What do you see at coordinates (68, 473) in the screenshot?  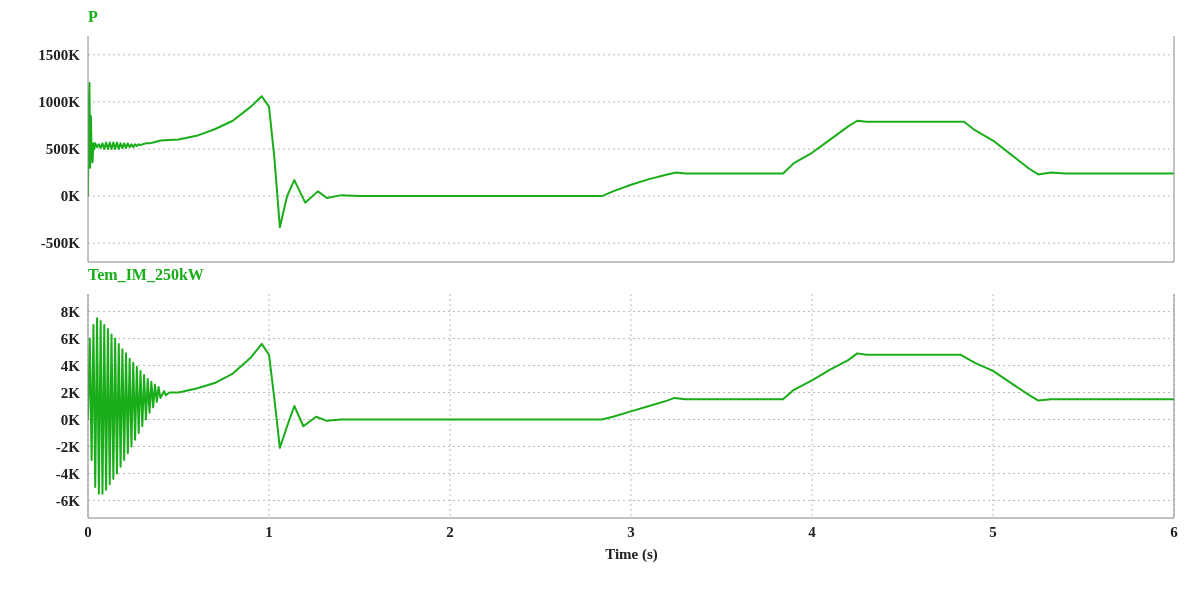 I see `y-tick-label: -4K` at bounding box center [68, 473].